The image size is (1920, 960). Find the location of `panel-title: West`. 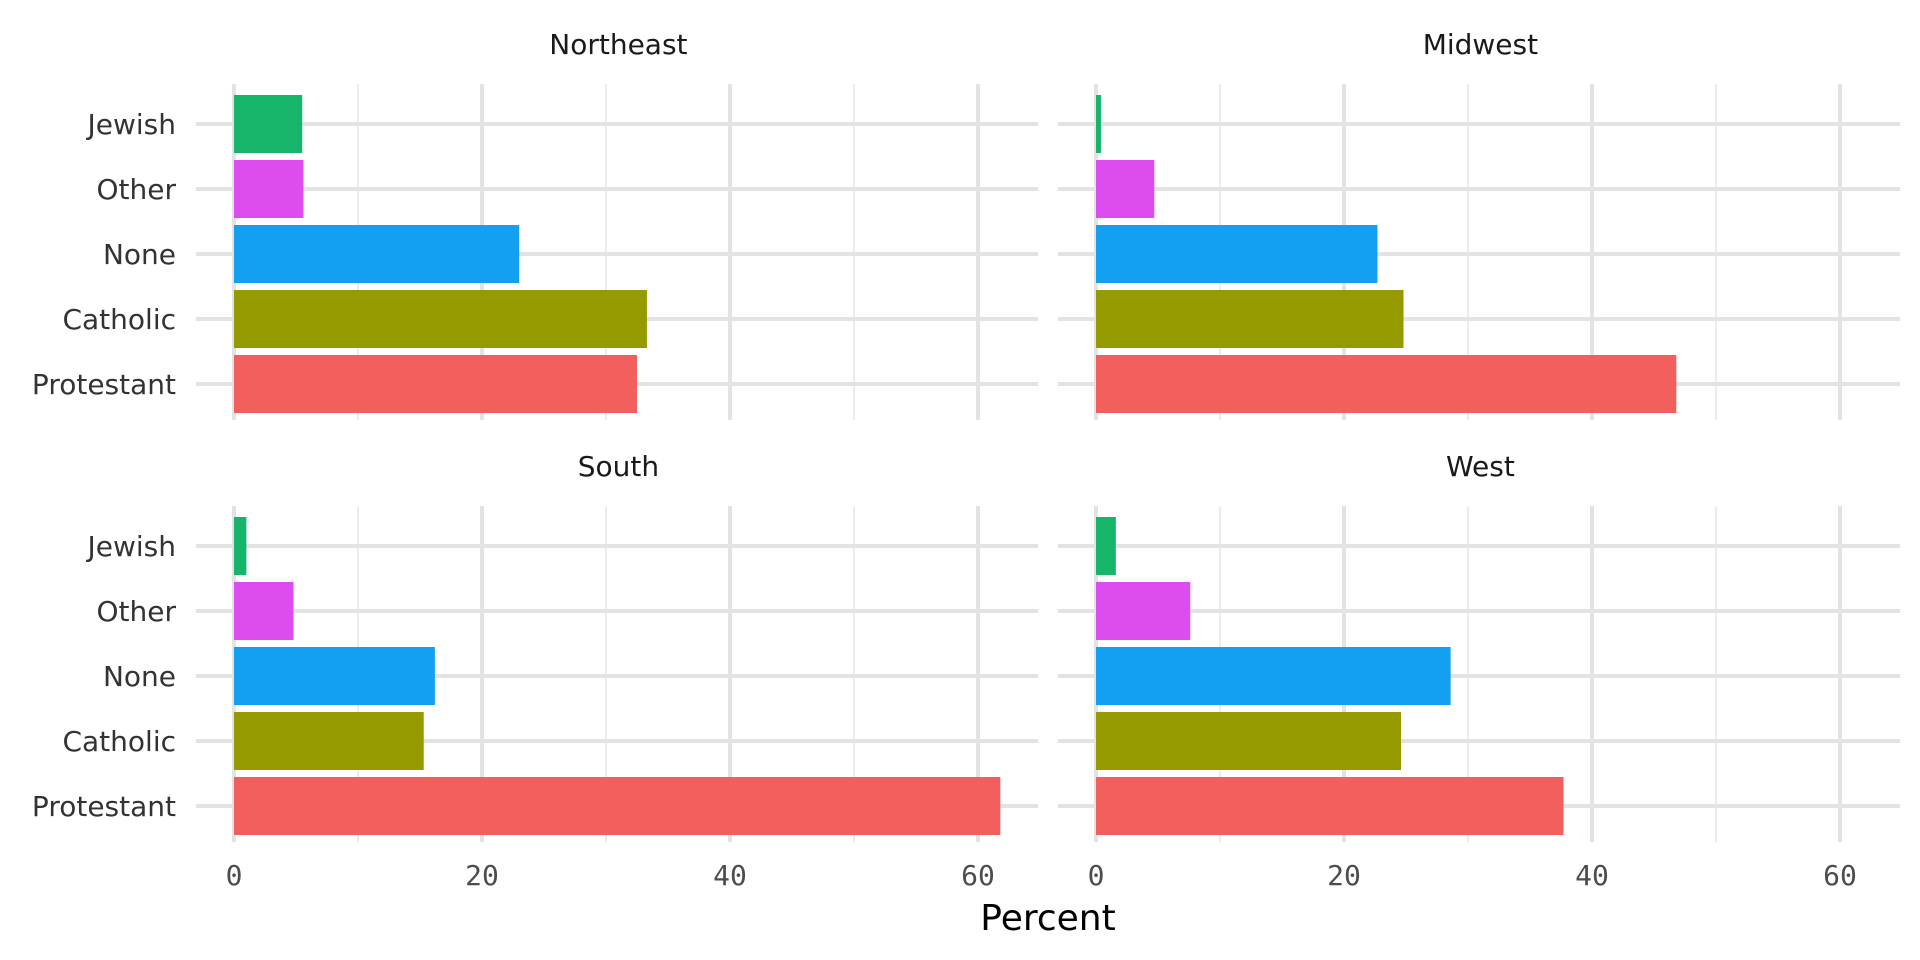

panel-title: West is located at coordinates (1480, 466).